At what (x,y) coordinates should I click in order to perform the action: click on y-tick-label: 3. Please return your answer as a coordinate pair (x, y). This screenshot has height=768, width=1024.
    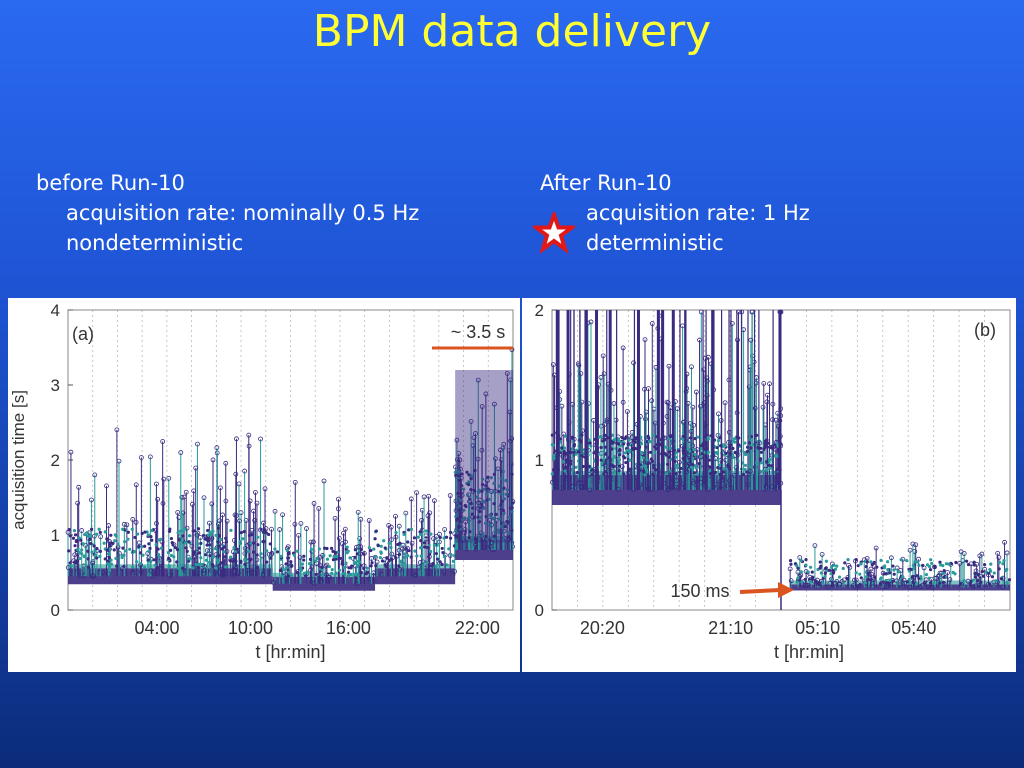
    Looking at the image, I should click on (55, 385).